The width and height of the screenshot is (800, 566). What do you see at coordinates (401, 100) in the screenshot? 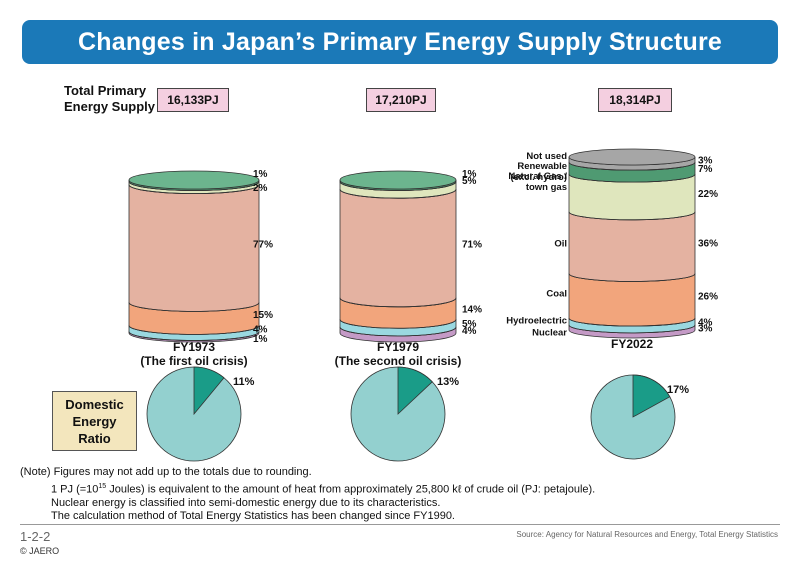
I see `total-supply-1979: 17,210PJ` at bounding box center [401, 100].